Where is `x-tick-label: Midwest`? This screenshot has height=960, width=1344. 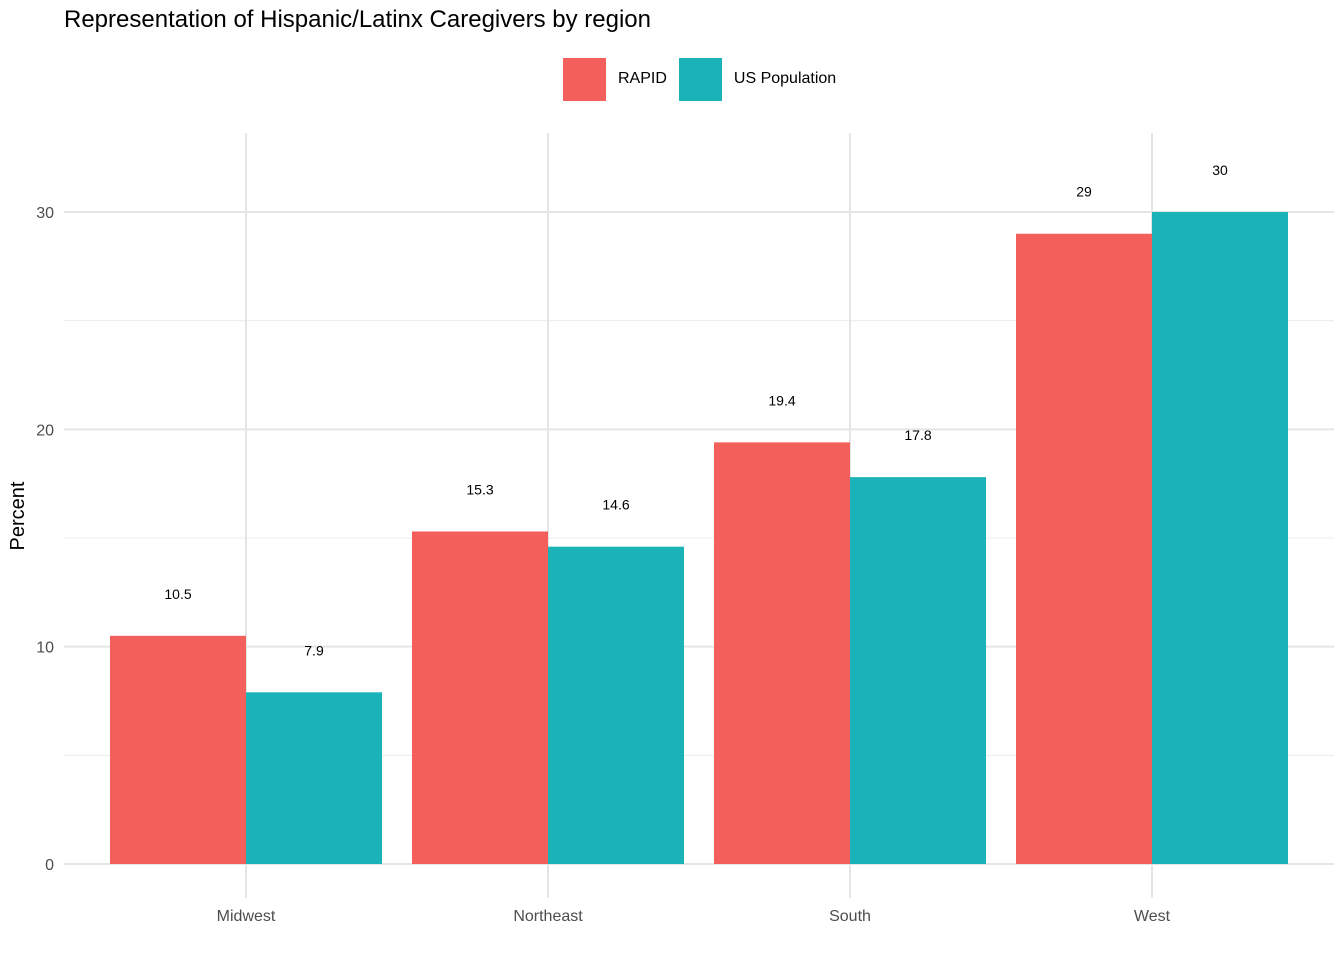
x-tick-label: Midwest is located at coordinates (246, 916).